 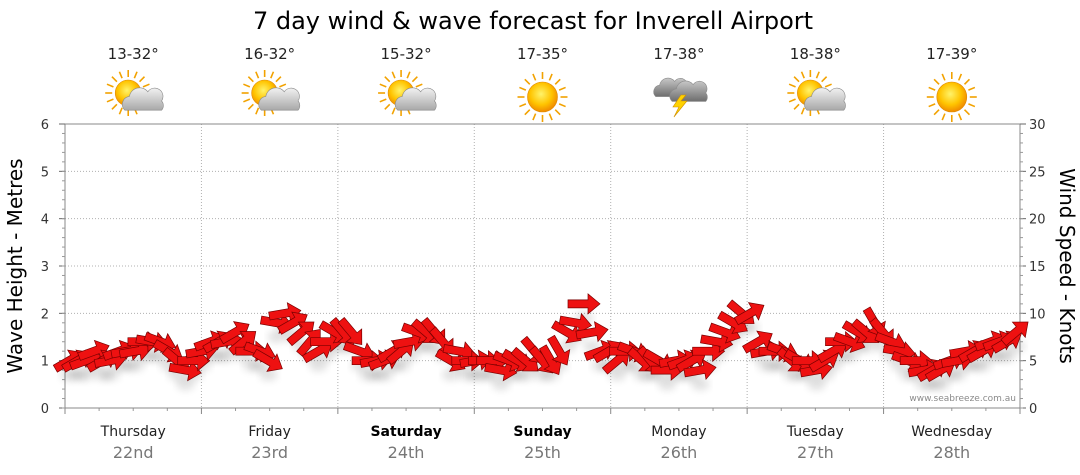 I want to click on day-date-label: 22nd, so click(x=133, y=452).